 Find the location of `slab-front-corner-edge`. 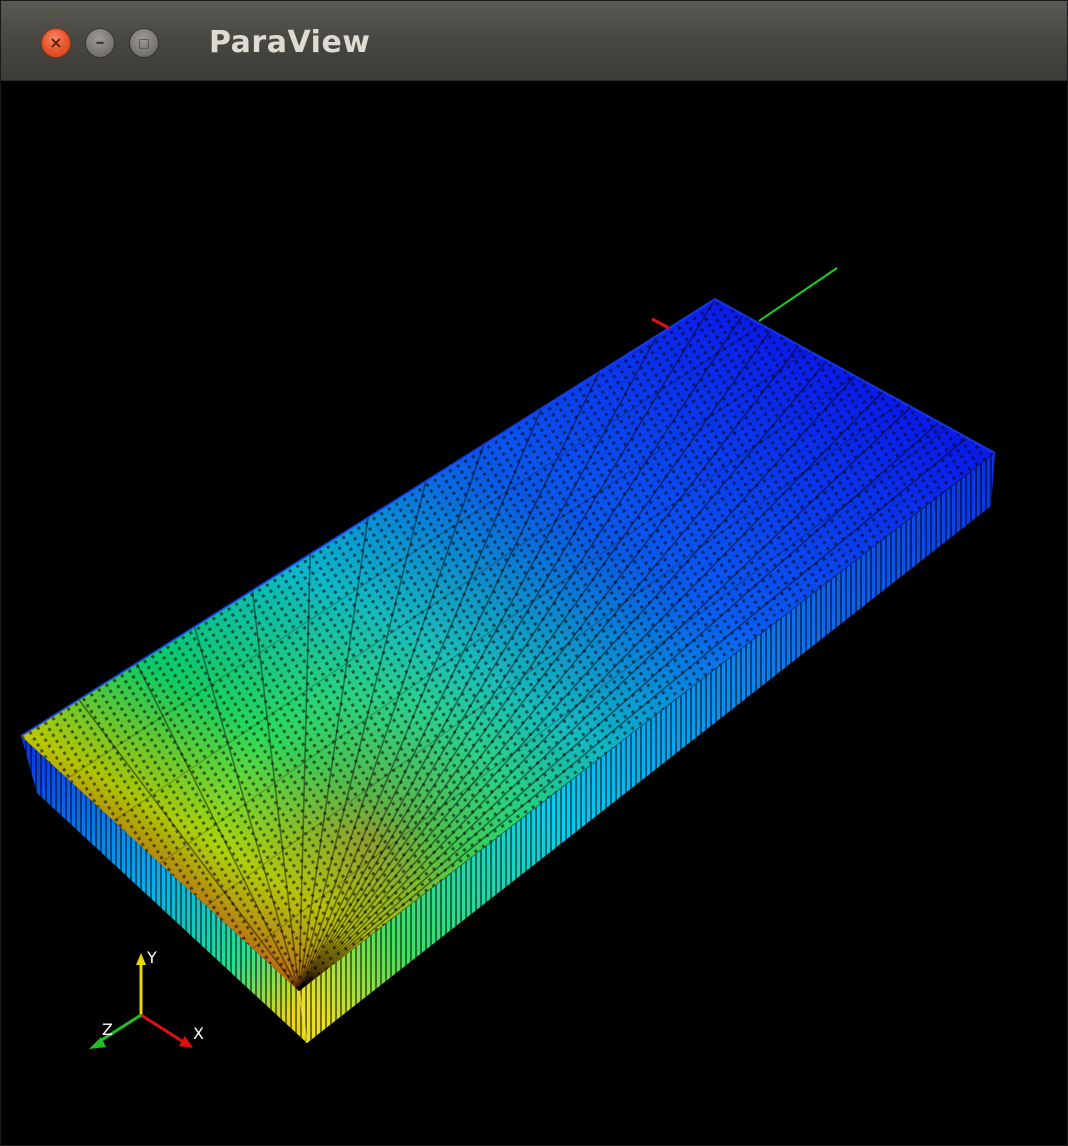

slab-front-corner-edge is located at coordinates (303, 1017).